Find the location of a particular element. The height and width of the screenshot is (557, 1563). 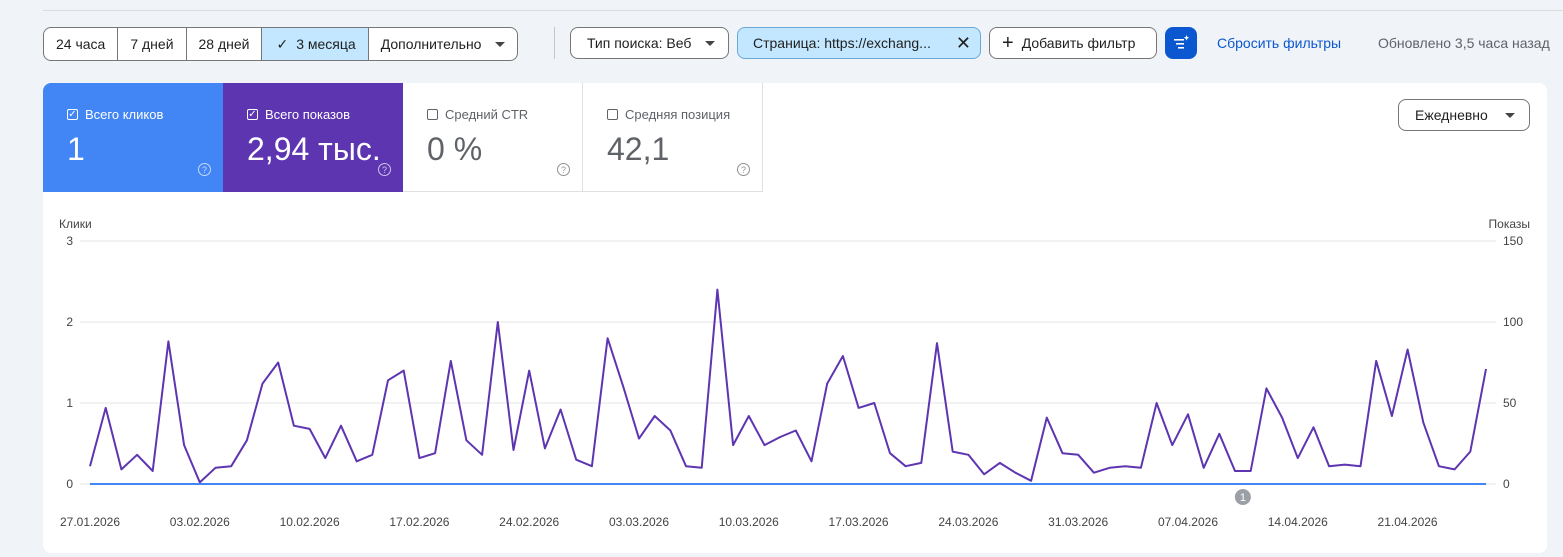

x-tick-label: 03.02.2026 is located at coordinates (200, 522).